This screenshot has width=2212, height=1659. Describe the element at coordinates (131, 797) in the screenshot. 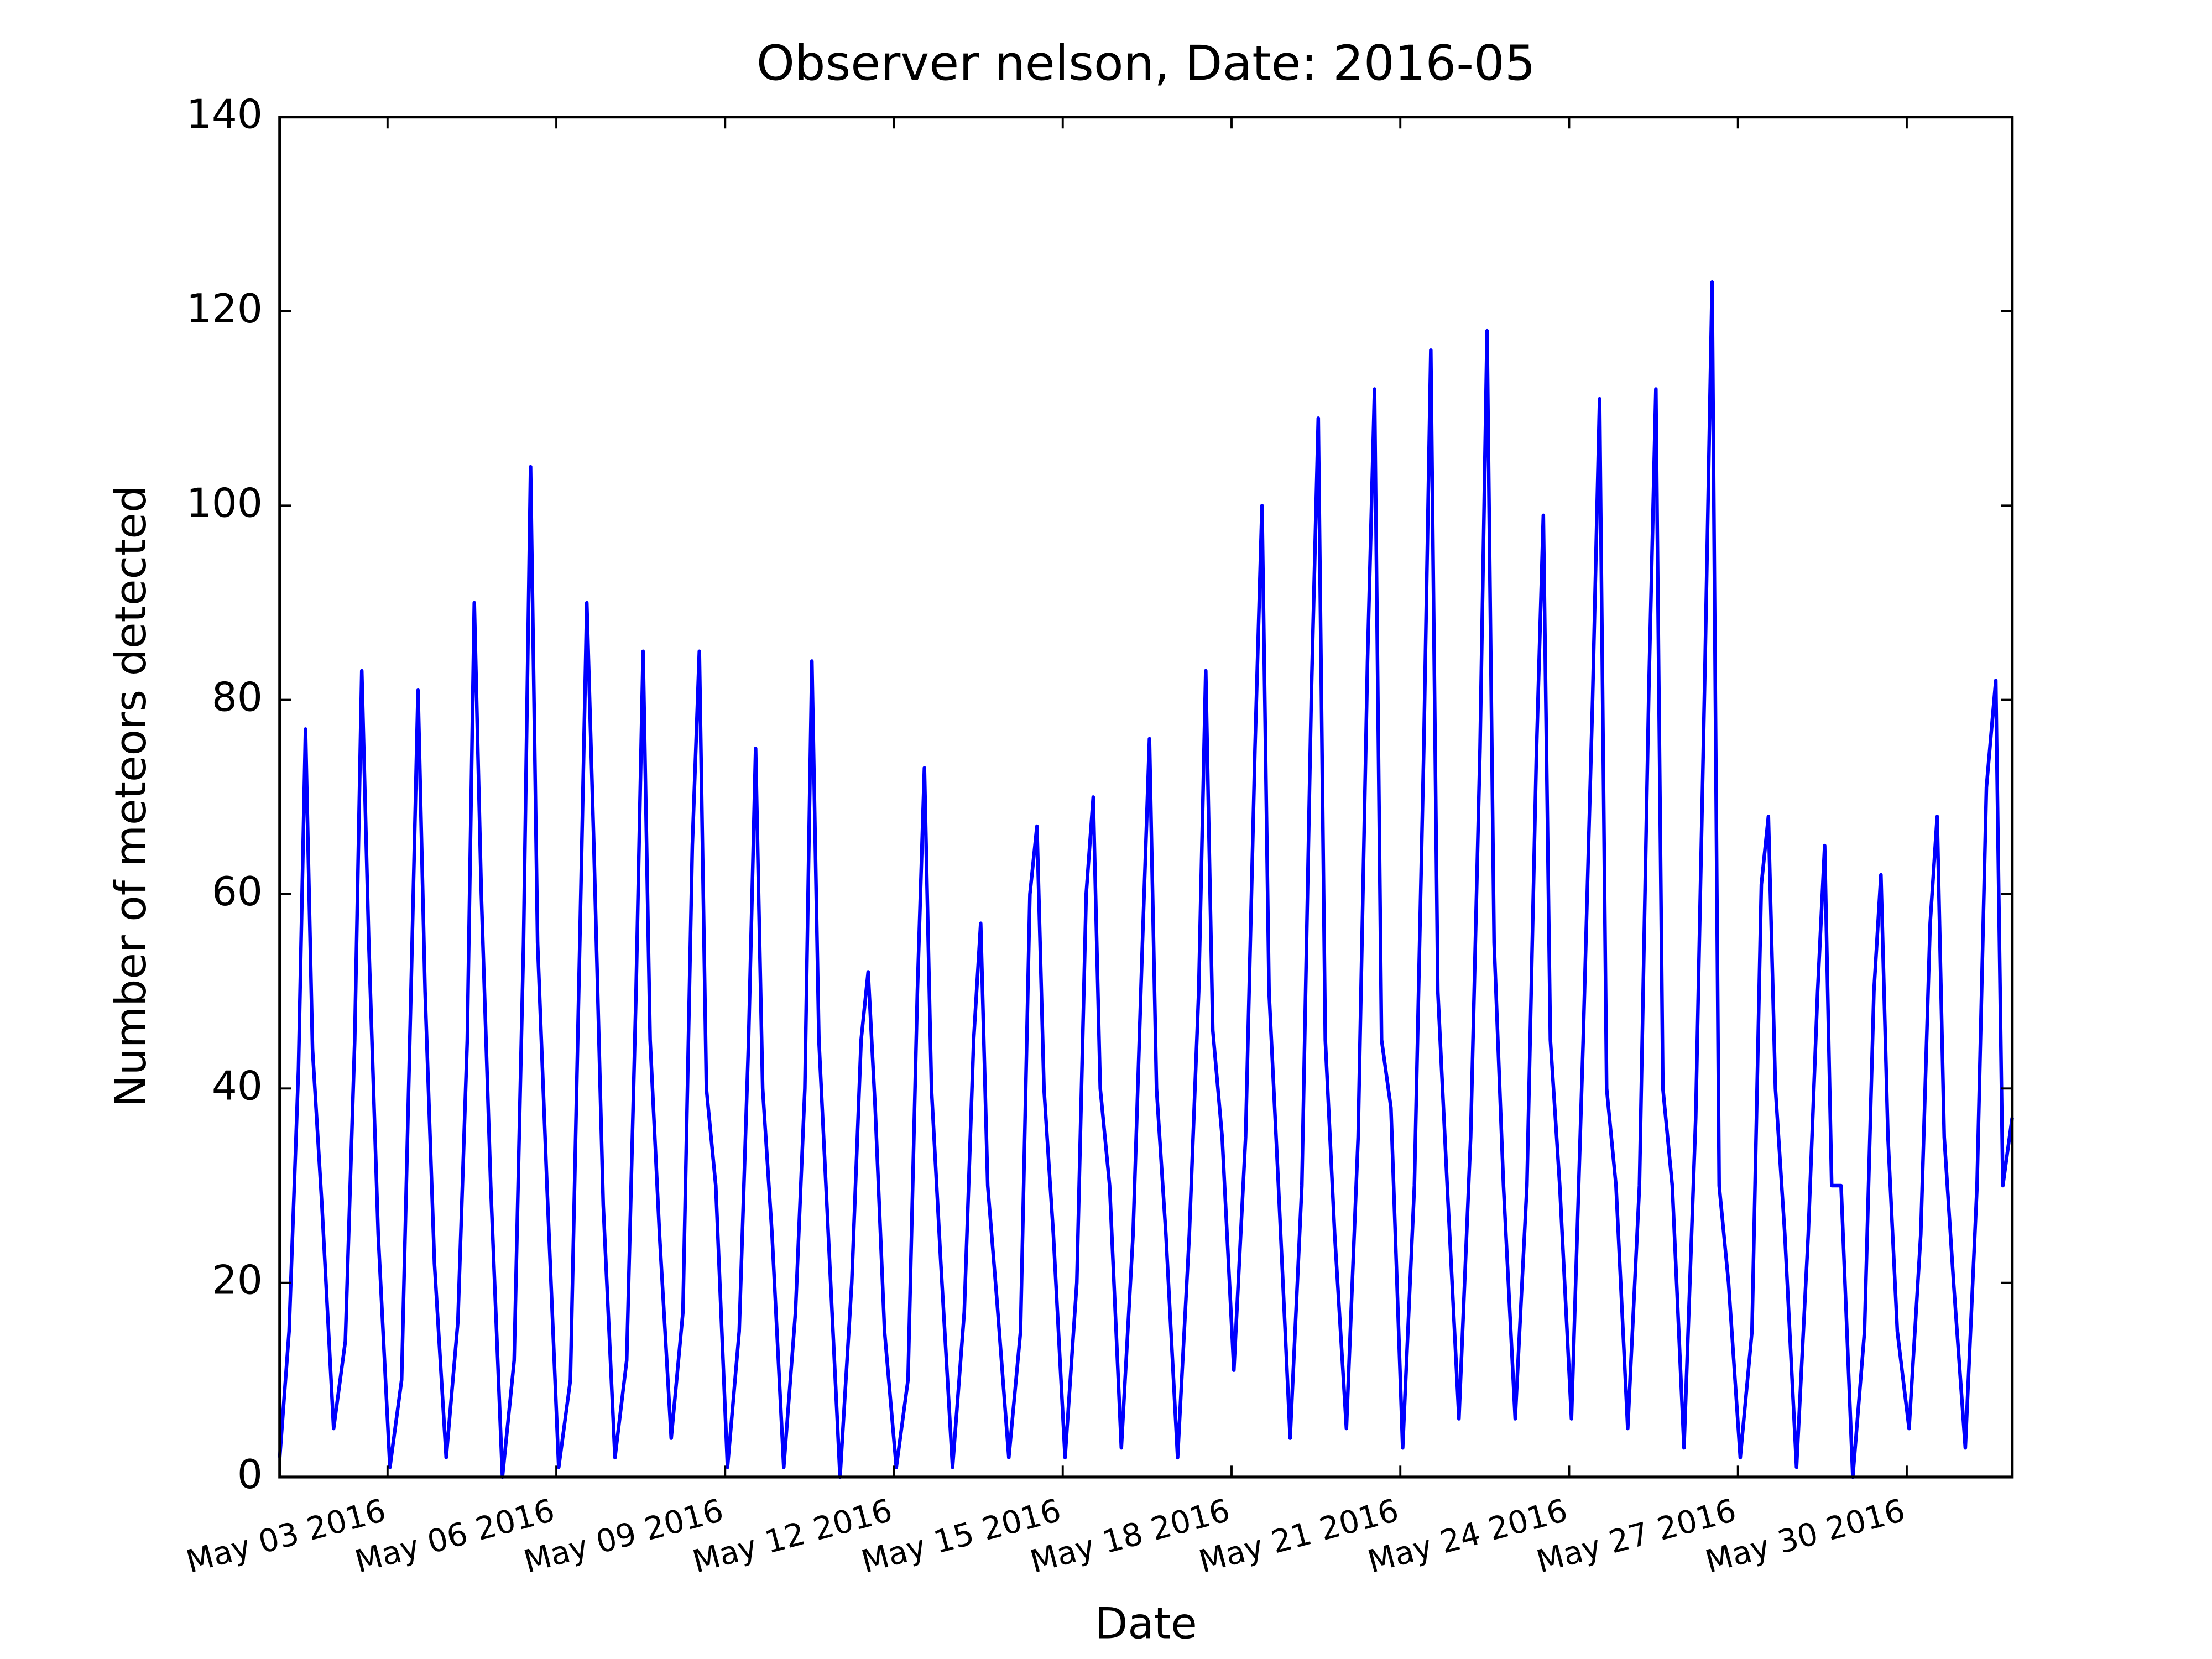

I see `y-axis-label: Number of meteors detected` at that location.